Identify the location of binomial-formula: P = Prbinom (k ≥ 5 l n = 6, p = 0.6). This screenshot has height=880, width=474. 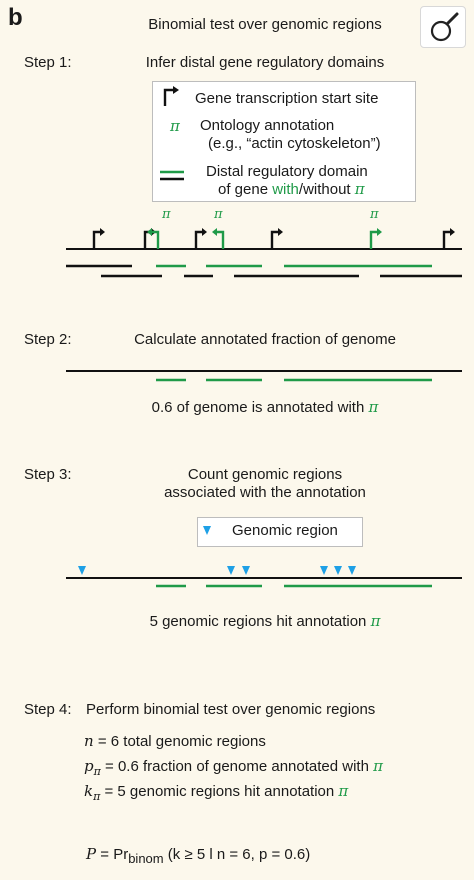
(198, 855).